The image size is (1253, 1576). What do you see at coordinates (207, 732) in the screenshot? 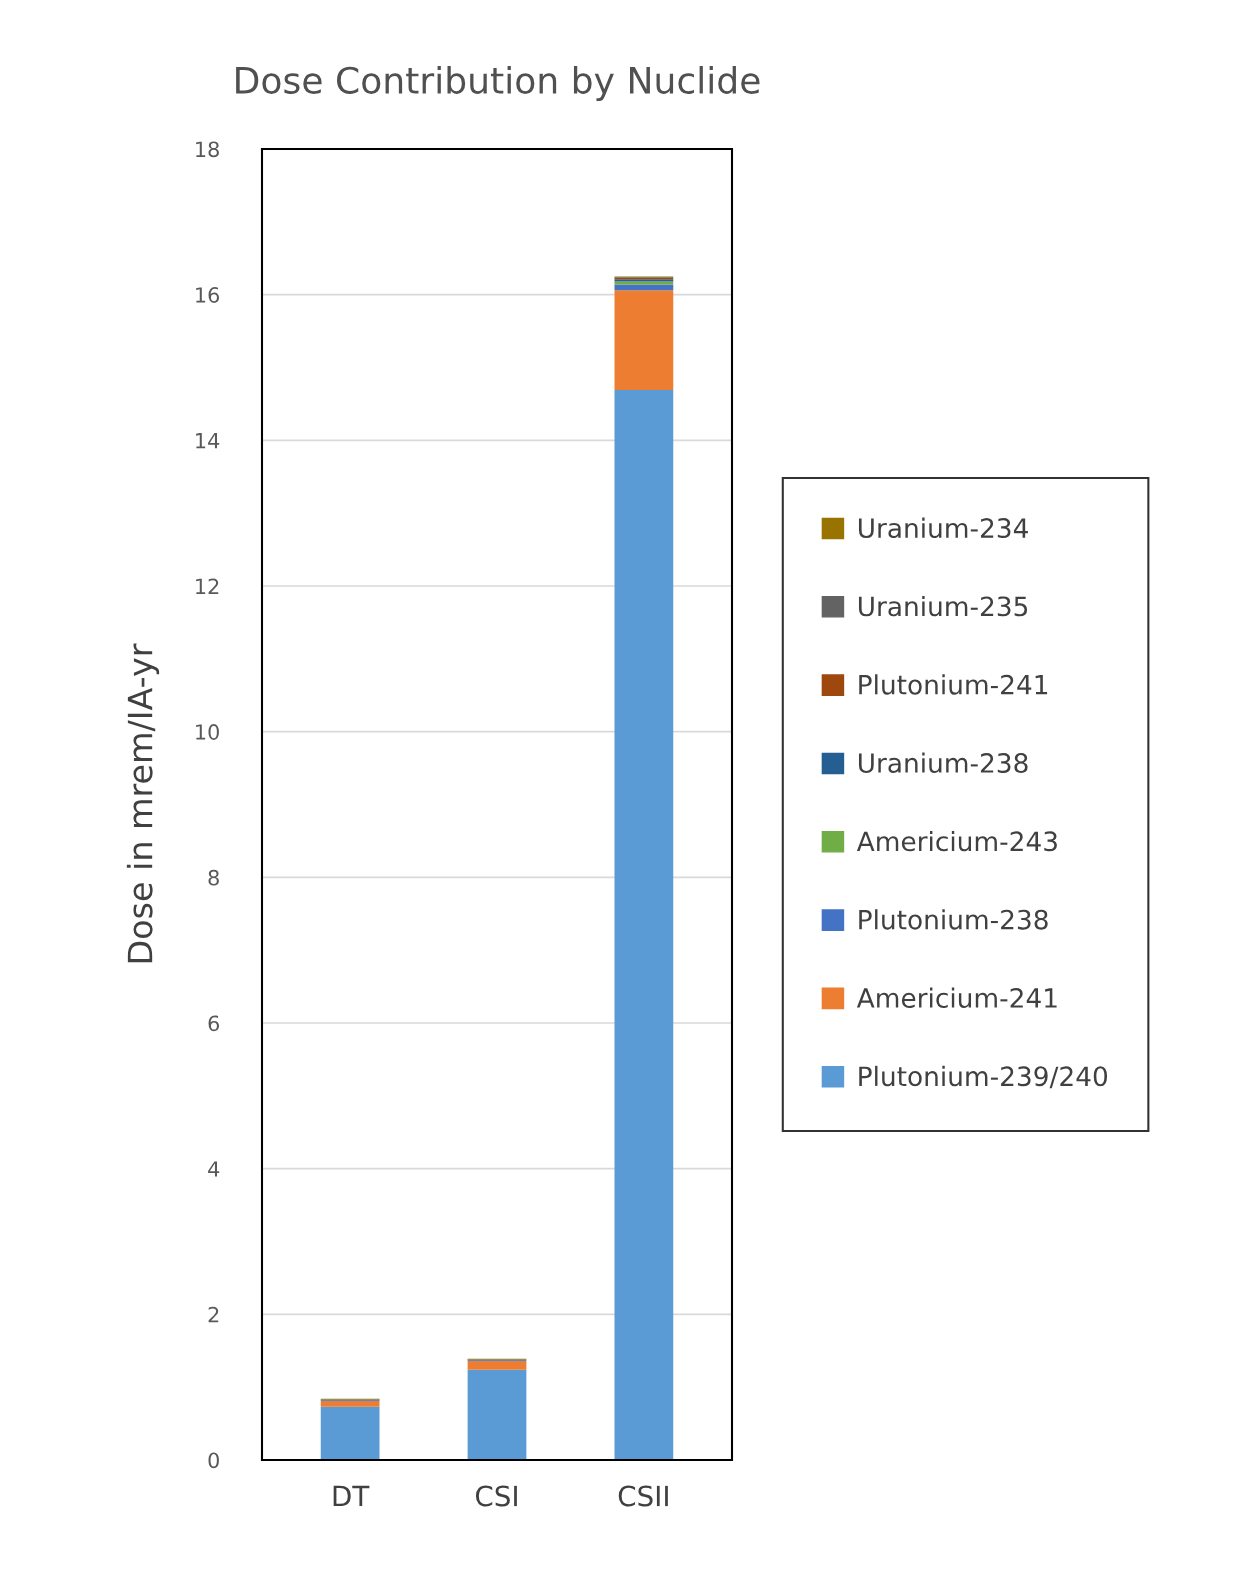
I see `y-tick-label: 10` at bounding box center [207, 732].